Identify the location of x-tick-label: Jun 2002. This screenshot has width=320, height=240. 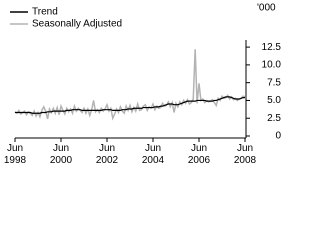
(107, 154).